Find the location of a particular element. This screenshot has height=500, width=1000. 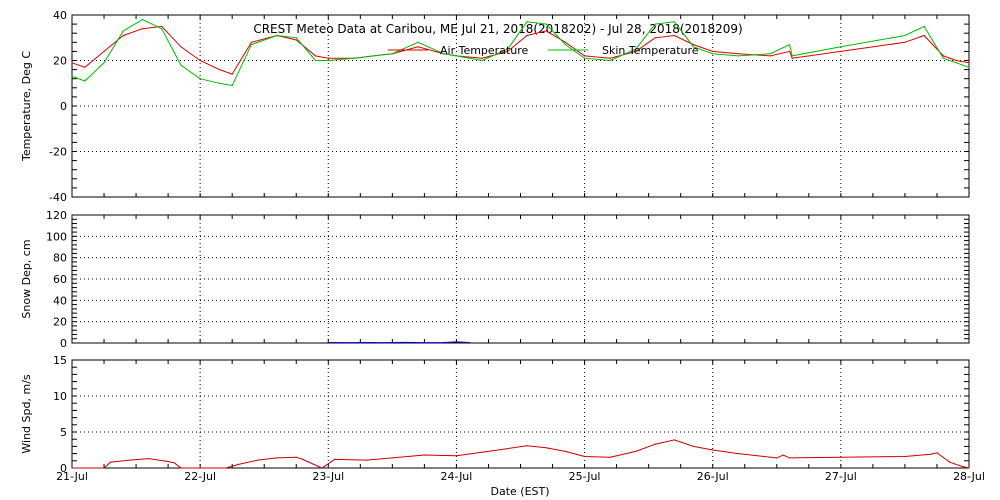

temperature-y-tick-label: 20 is located at coordinates (60, 61).